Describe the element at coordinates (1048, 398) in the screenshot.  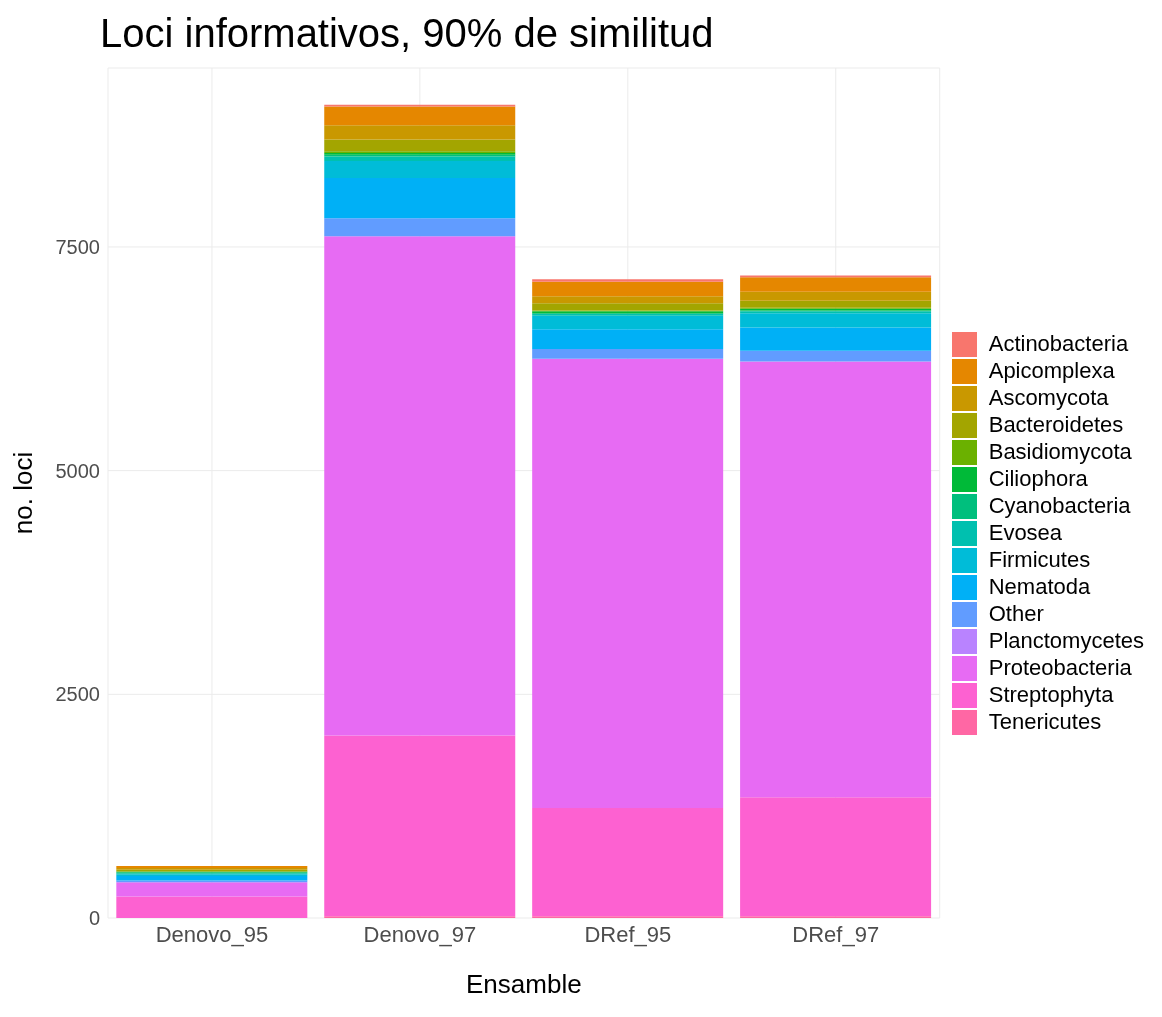
I see `legend-label: Ascomycota` at that location.